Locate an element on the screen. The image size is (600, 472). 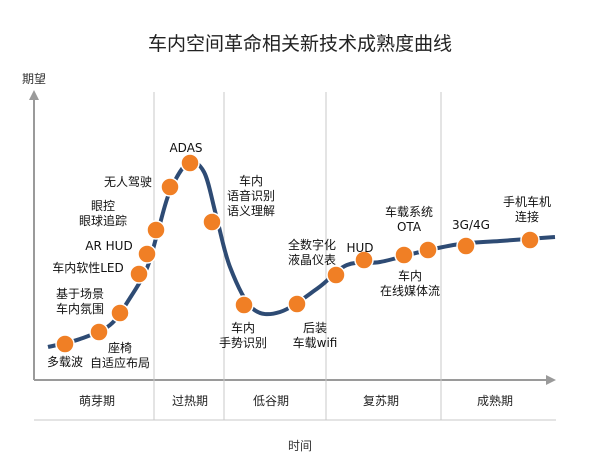
point-label: 车内在线媒体流 is located at coordinates (410, 283).